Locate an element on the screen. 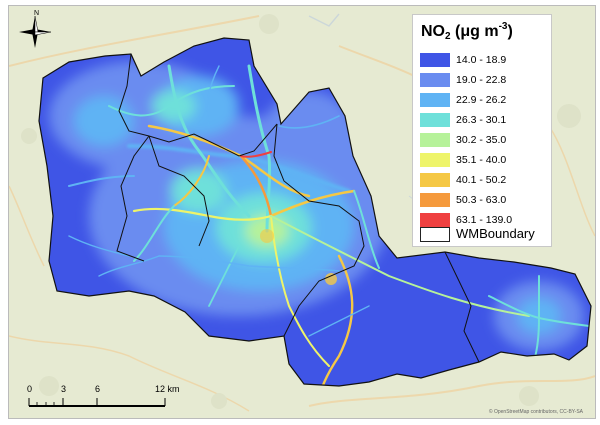  legend-label: 35.1 - 40.0 is located at coordinates (481, 160).